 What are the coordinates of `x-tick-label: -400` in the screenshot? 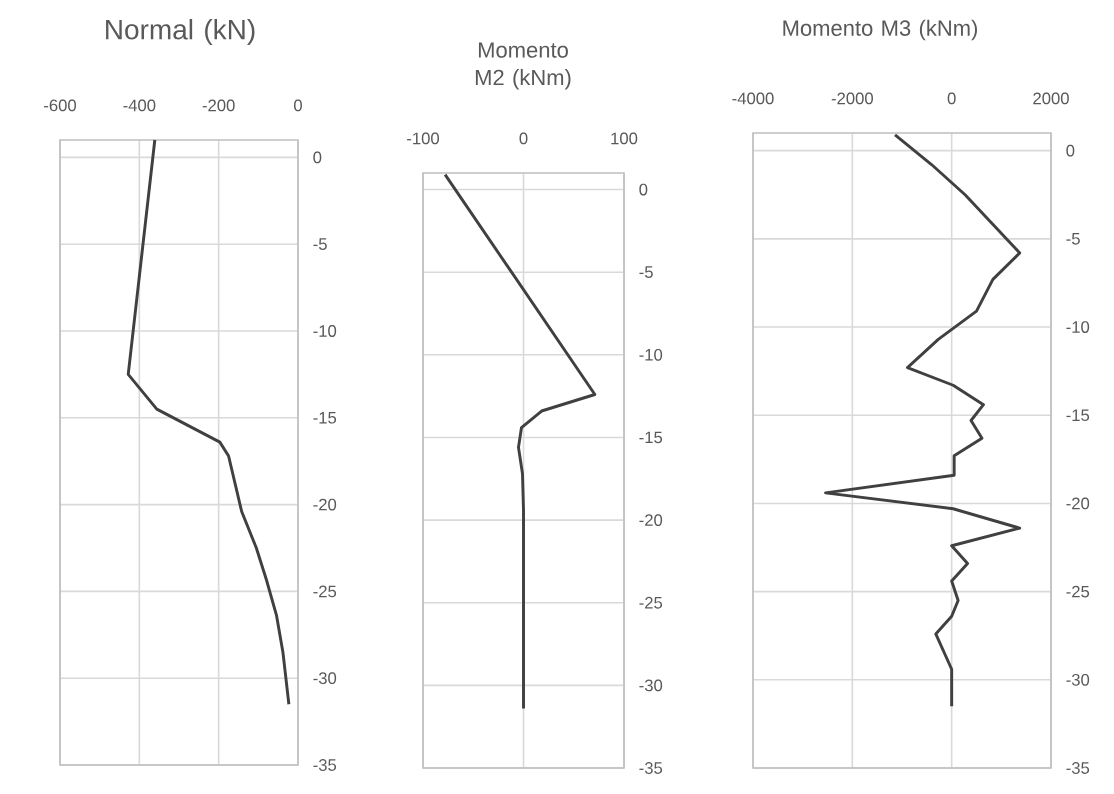 It's located at (139, 105).